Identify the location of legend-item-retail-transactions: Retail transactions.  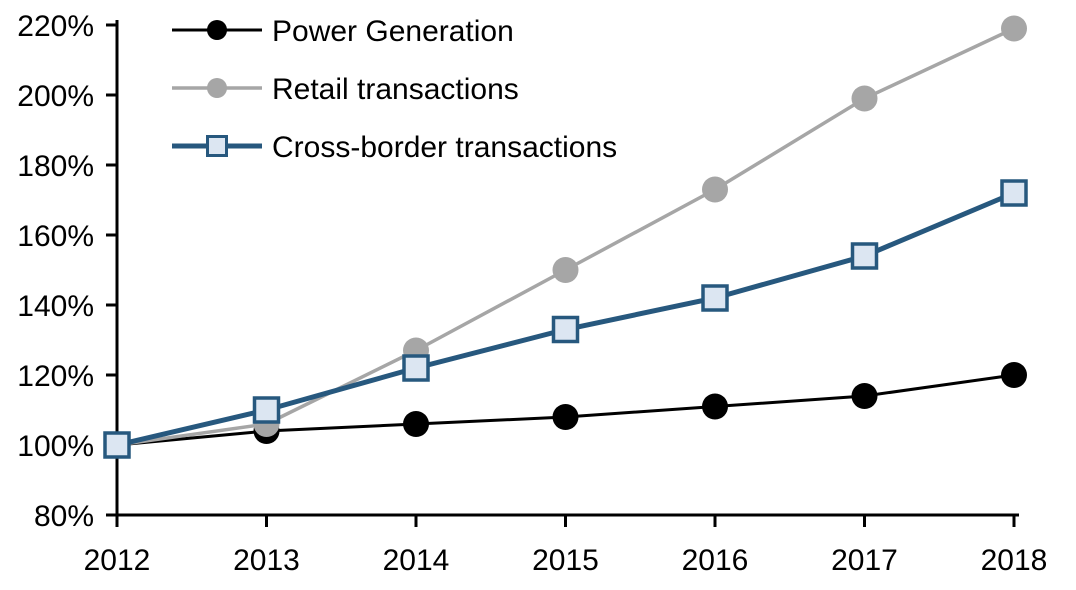
(345, 89).